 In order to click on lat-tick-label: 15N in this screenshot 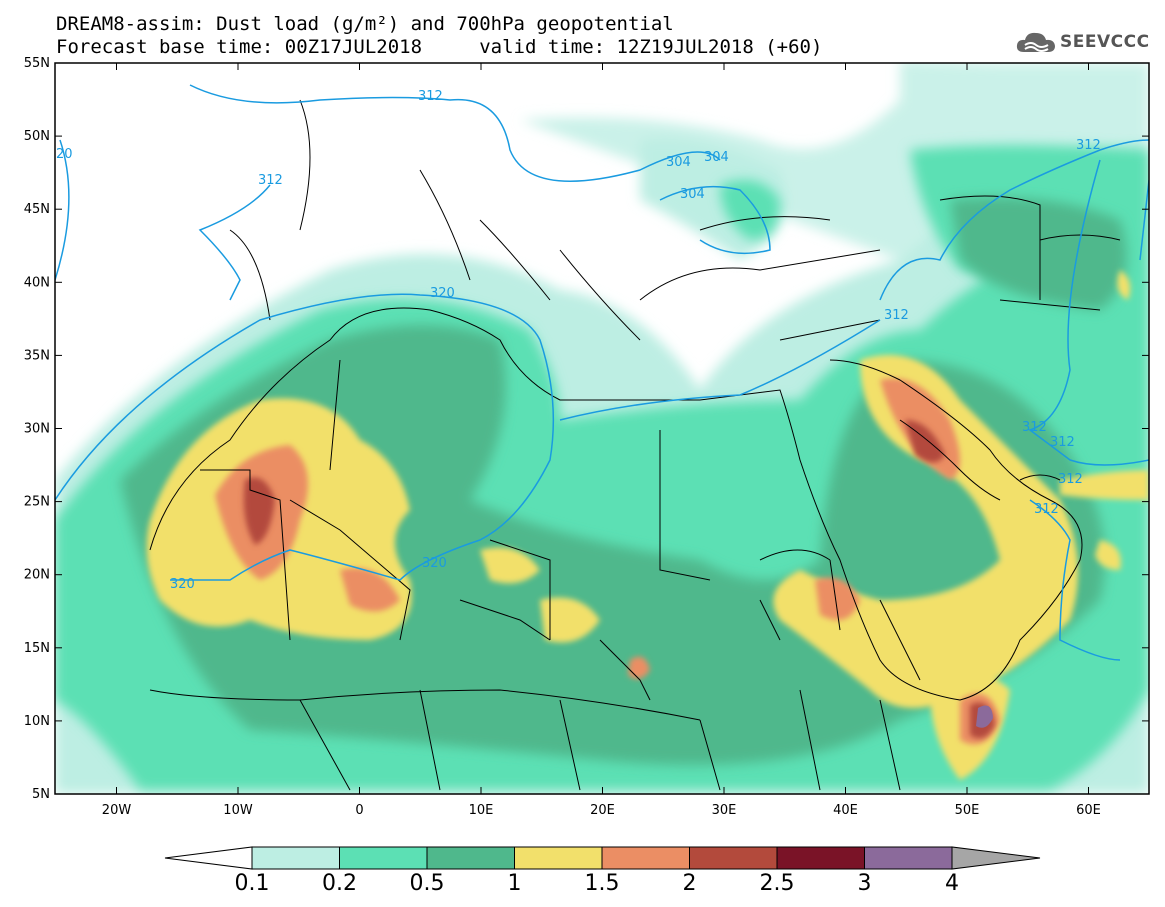, I will do `click(37, 648)`.